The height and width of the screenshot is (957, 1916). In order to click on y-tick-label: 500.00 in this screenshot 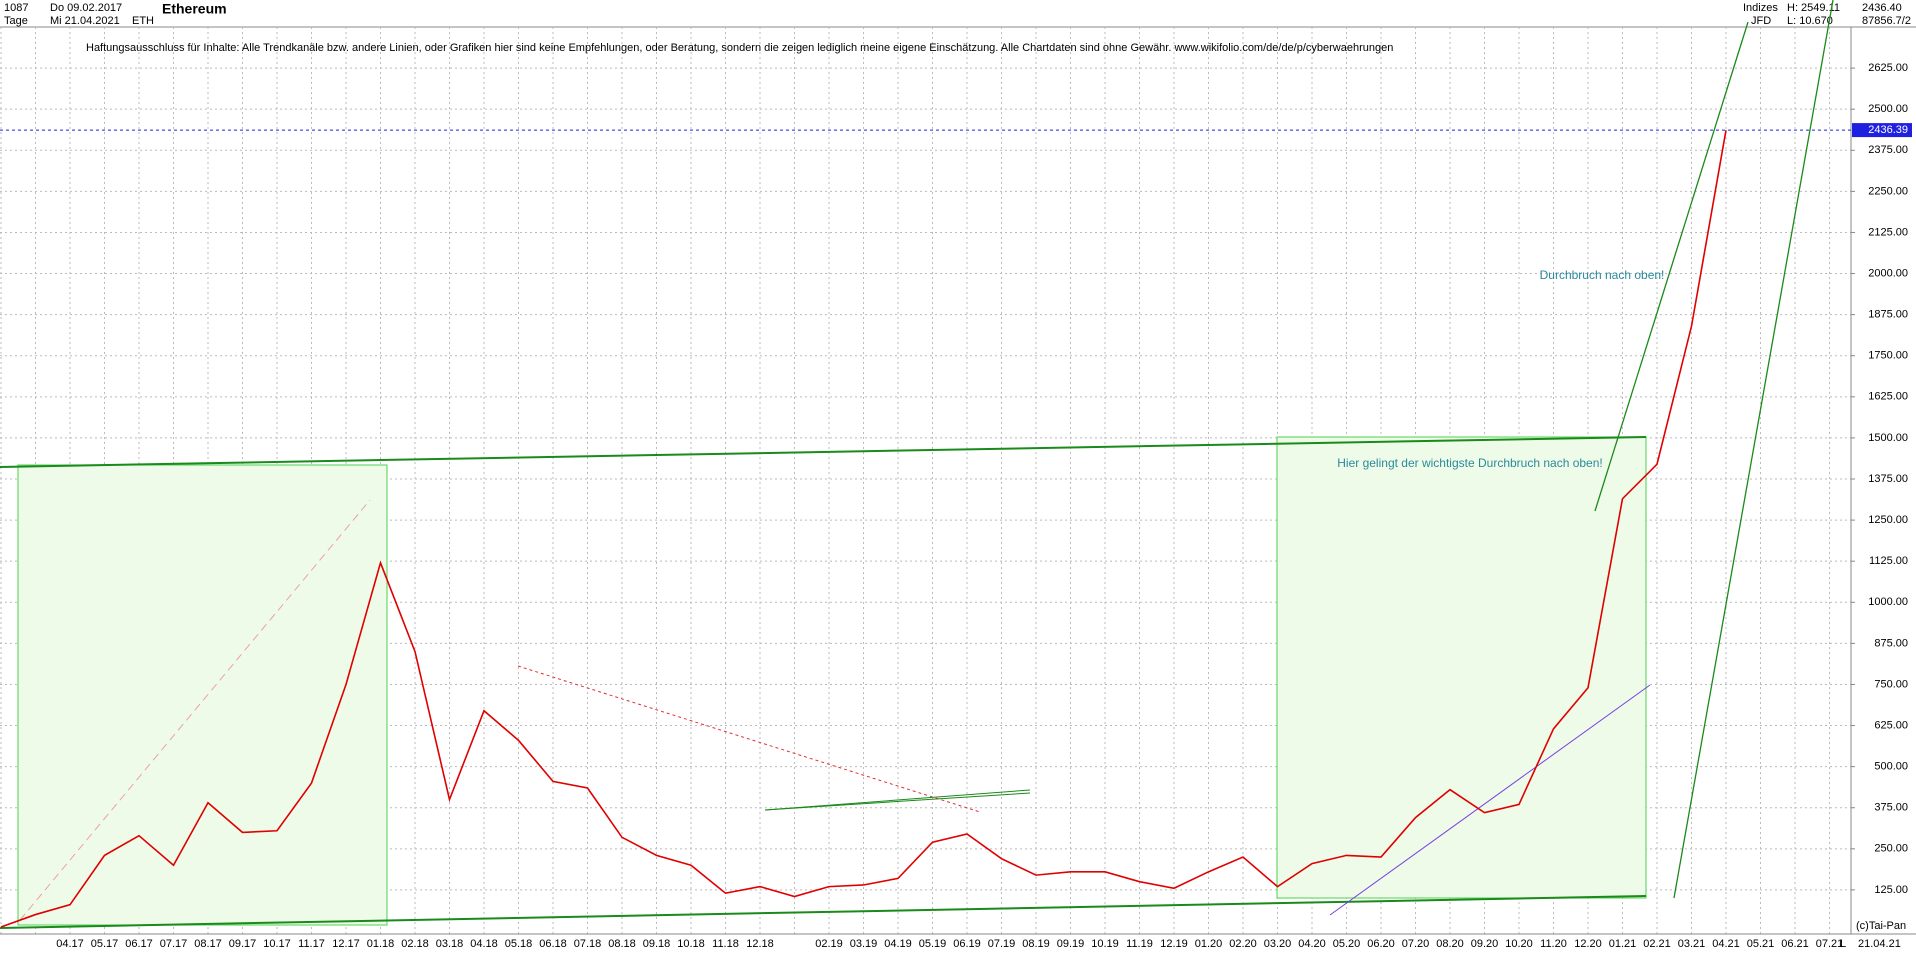, I will do `click(1891, 767)`.